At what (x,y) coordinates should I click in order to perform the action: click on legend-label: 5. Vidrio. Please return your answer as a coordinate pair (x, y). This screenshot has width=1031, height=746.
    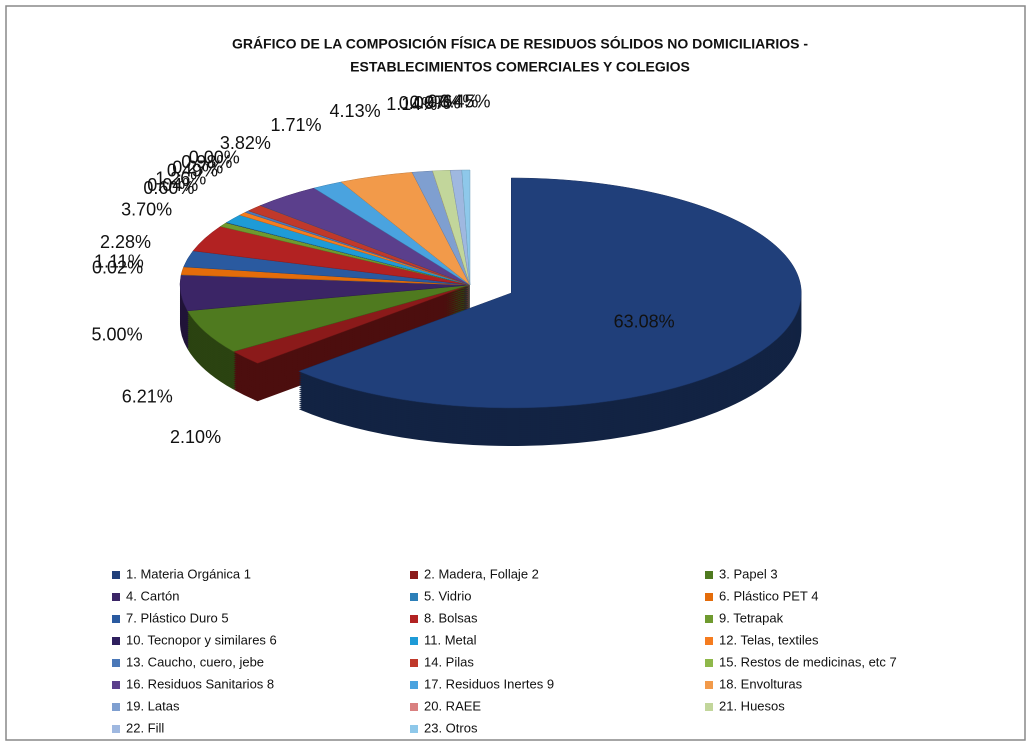
    Looking at the image, I should click on (447, 595).